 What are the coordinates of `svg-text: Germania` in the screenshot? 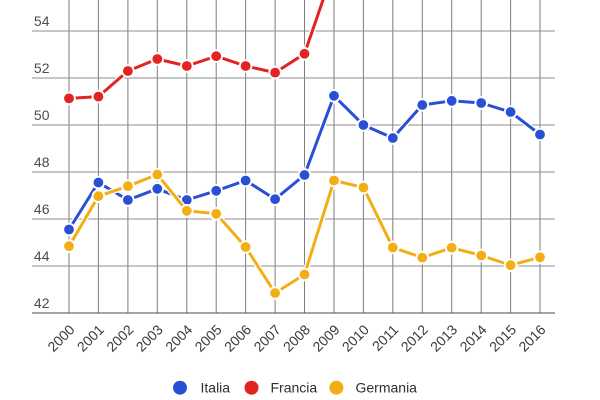 It's located at (387, 387).